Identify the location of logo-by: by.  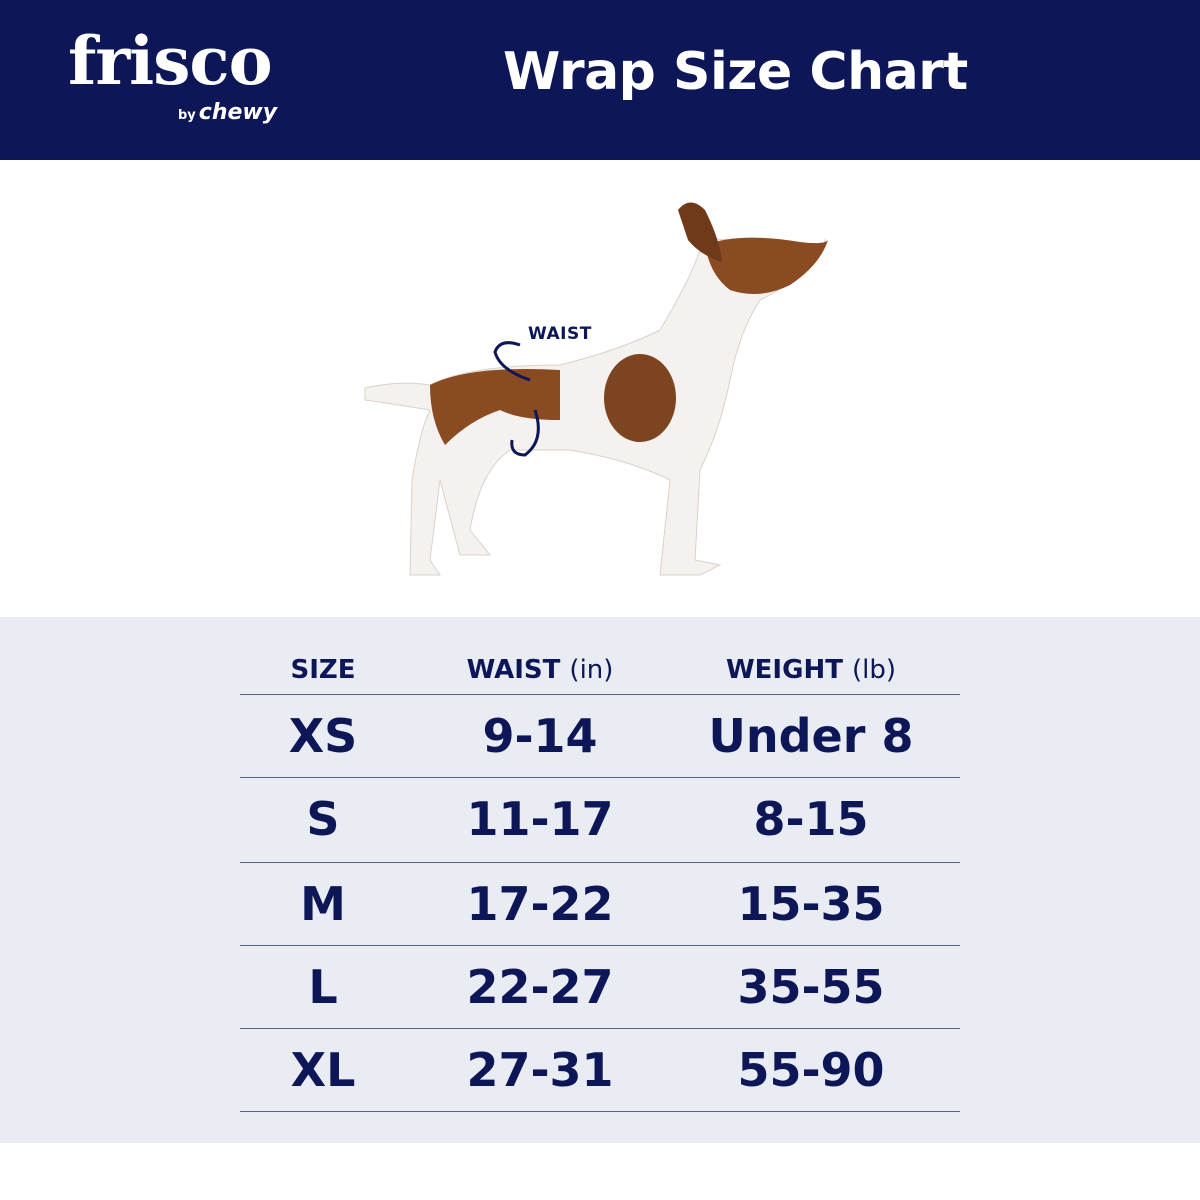
(187, 115).